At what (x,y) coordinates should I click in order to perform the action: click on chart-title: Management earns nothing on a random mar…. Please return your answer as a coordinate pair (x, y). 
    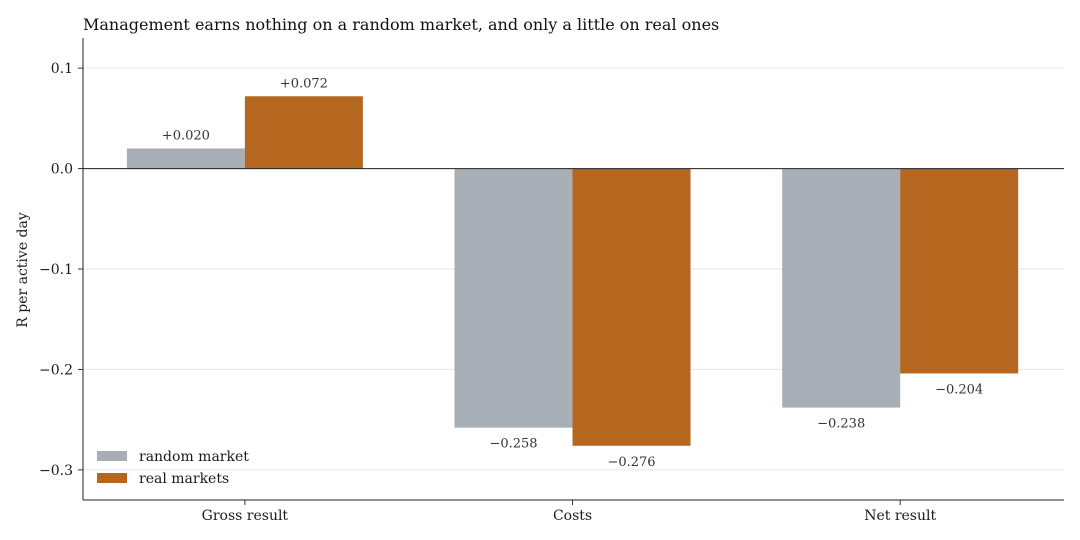
    Looking at the image, I should click on (401, 24).